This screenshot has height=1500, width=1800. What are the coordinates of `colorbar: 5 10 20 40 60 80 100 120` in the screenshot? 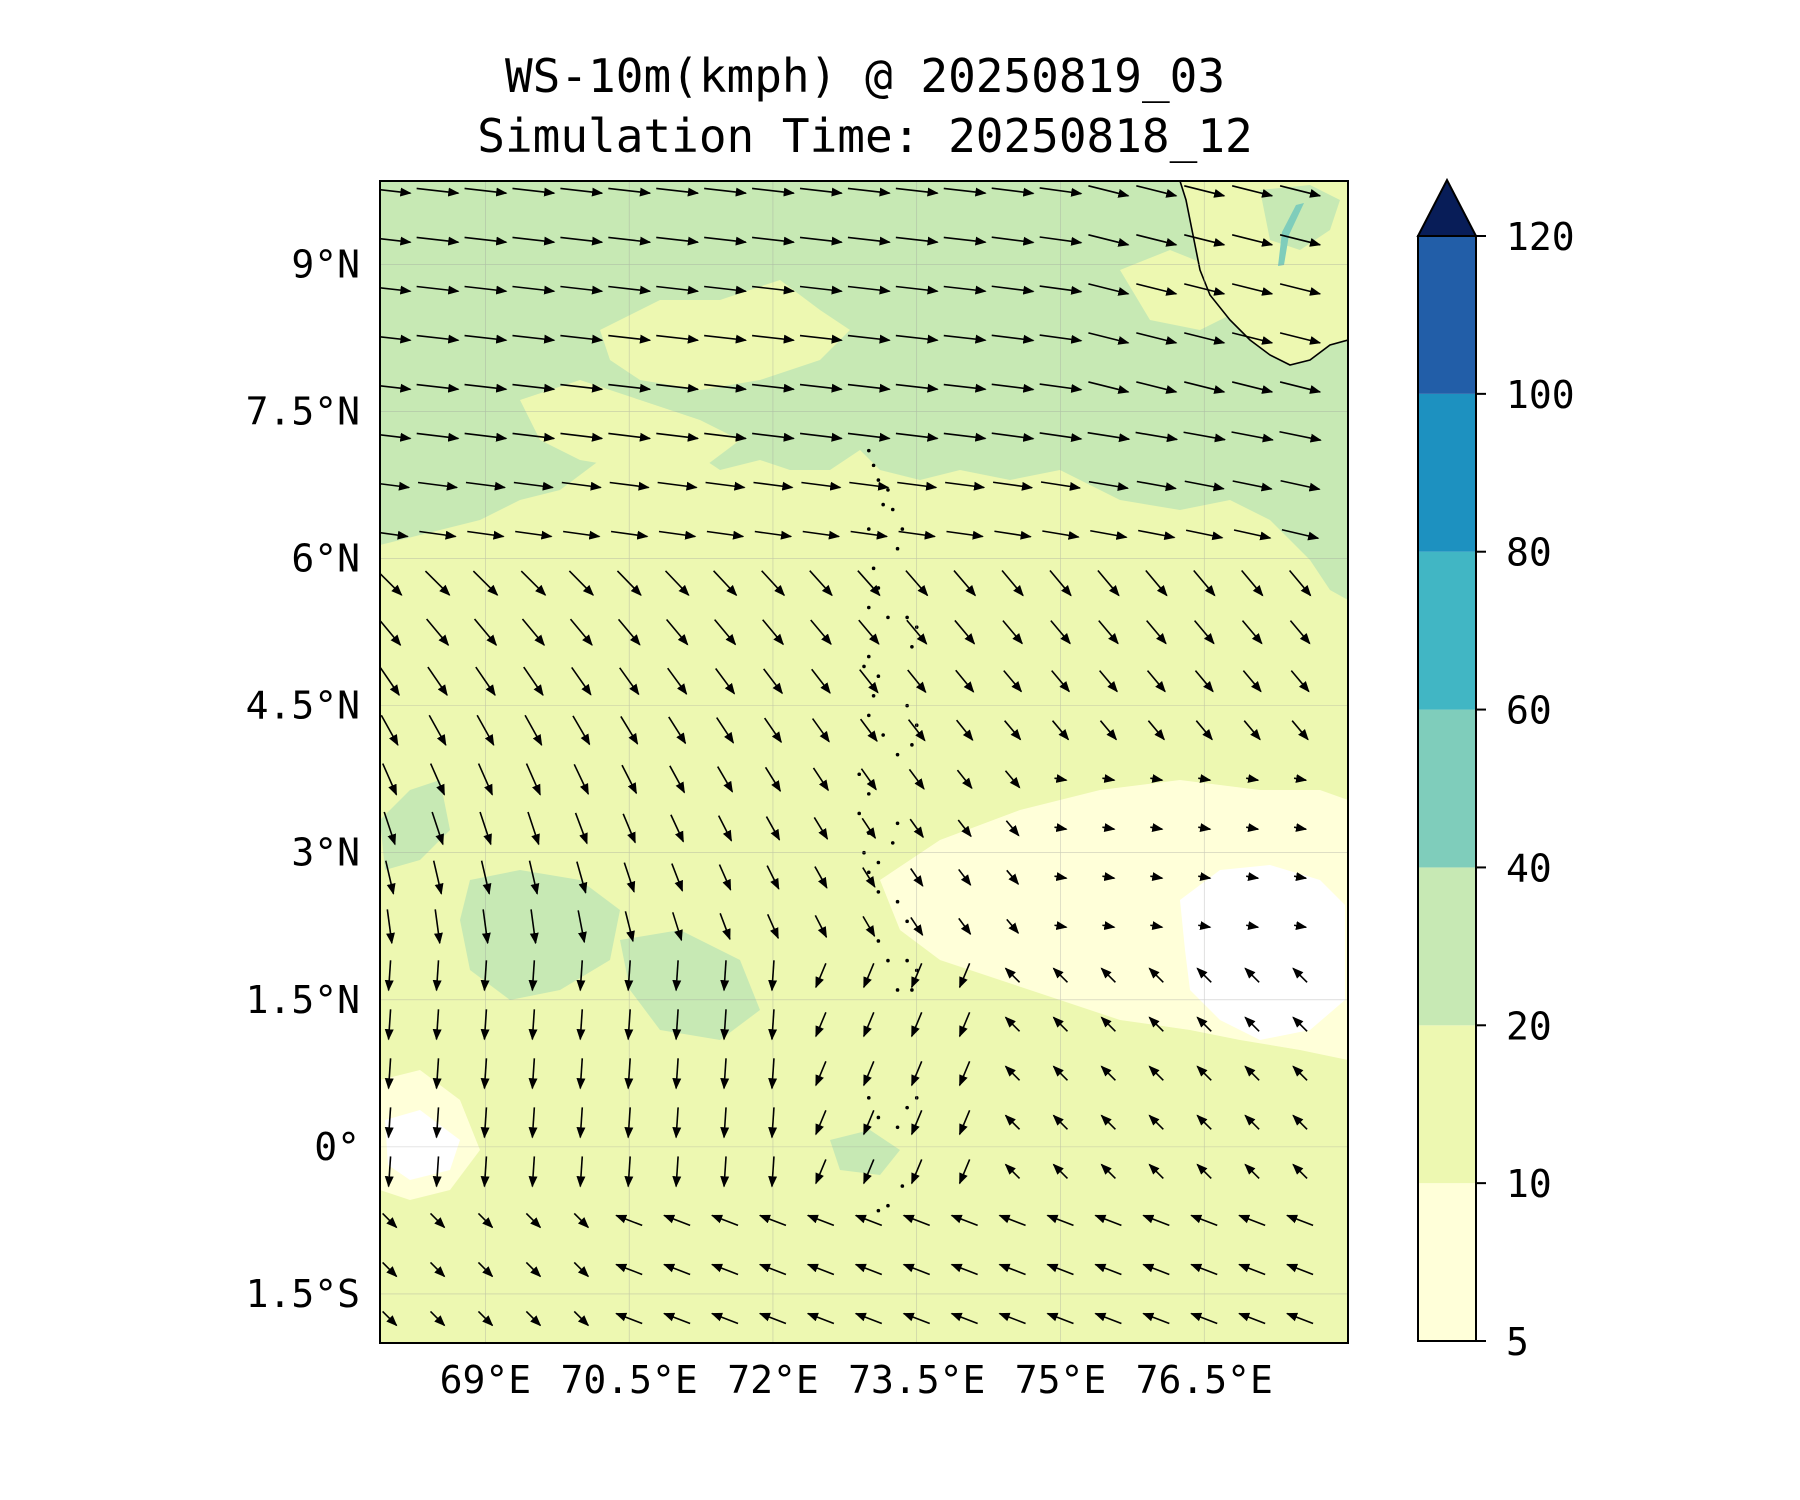 It's located at (1495, 770).